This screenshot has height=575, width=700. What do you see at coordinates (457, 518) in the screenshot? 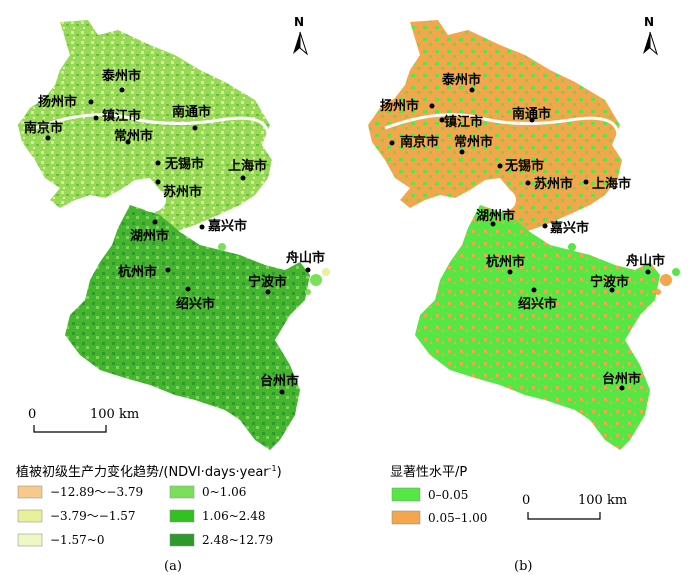
I see `legend-label-2: 0.05–1.00` at bounding box center [457, 518].